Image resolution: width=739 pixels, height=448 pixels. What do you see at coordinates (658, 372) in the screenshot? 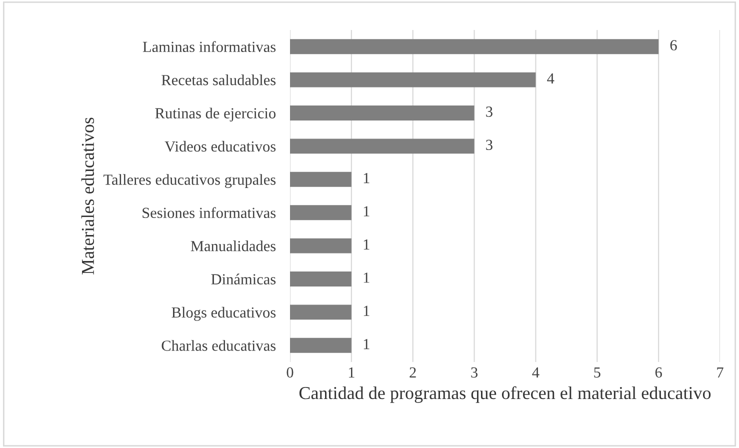
I see `x-tick-label: 6` at bounding box center [658, 372].